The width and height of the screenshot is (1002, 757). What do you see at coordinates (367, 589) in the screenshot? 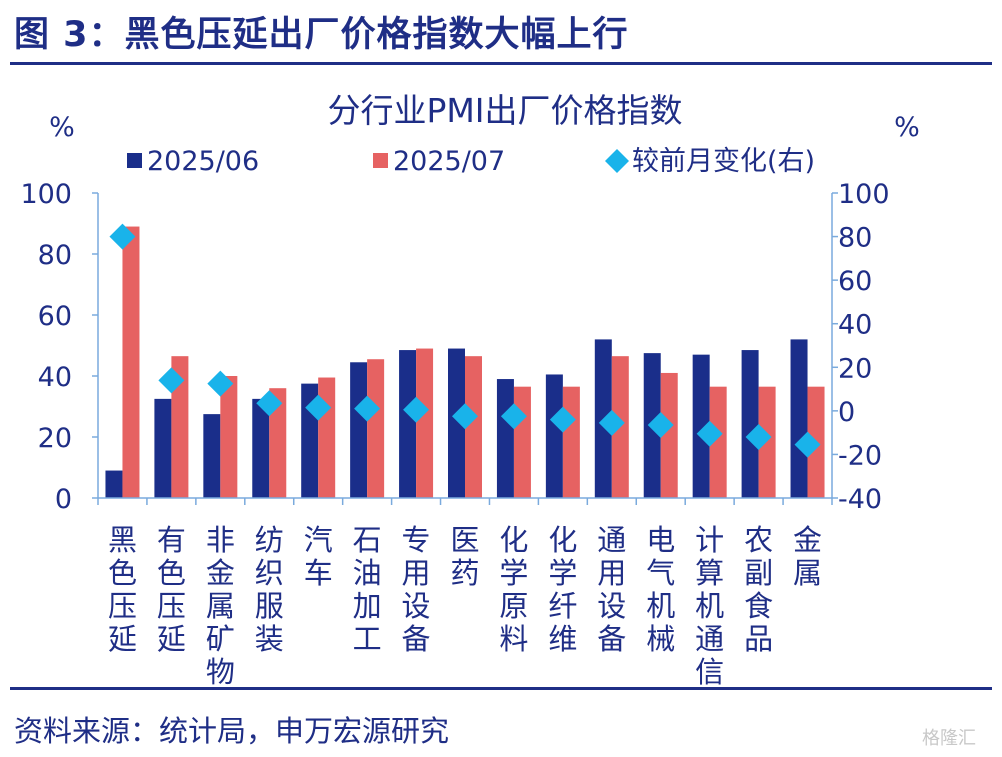
I see `category-label: 石油加工` at bounding box center [367, 589].